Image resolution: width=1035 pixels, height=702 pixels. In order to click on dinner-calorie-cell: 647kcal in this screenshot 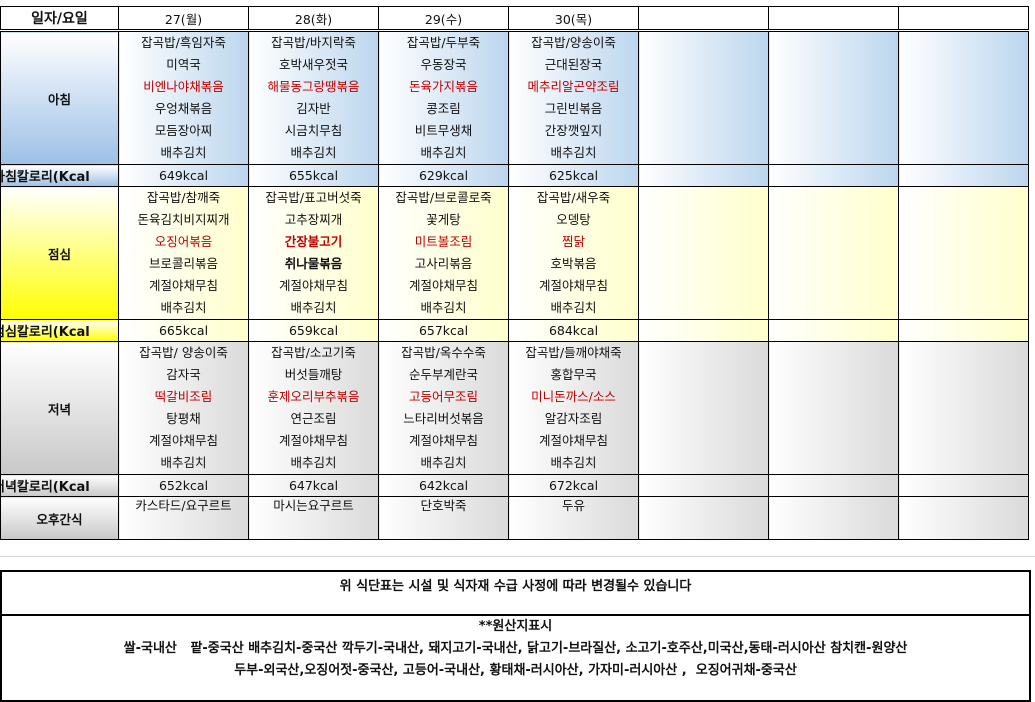, I will do `click(313, 485)`.